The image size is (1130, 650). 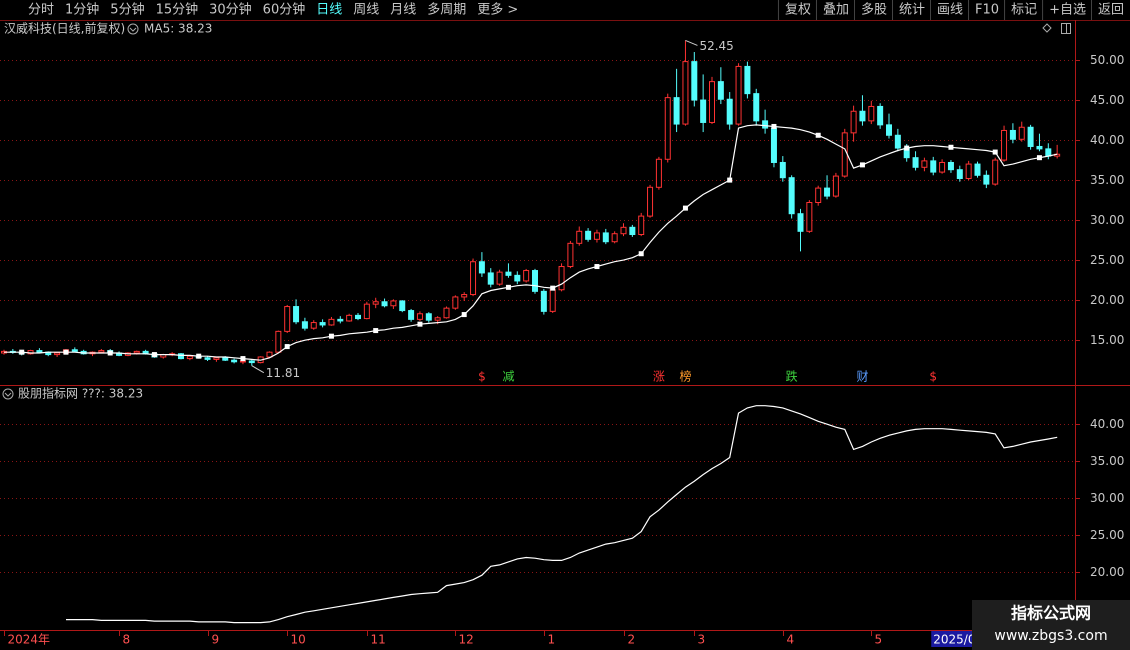 I want to click on y-tick-label: 40.00, so click(x=1107, y=140).